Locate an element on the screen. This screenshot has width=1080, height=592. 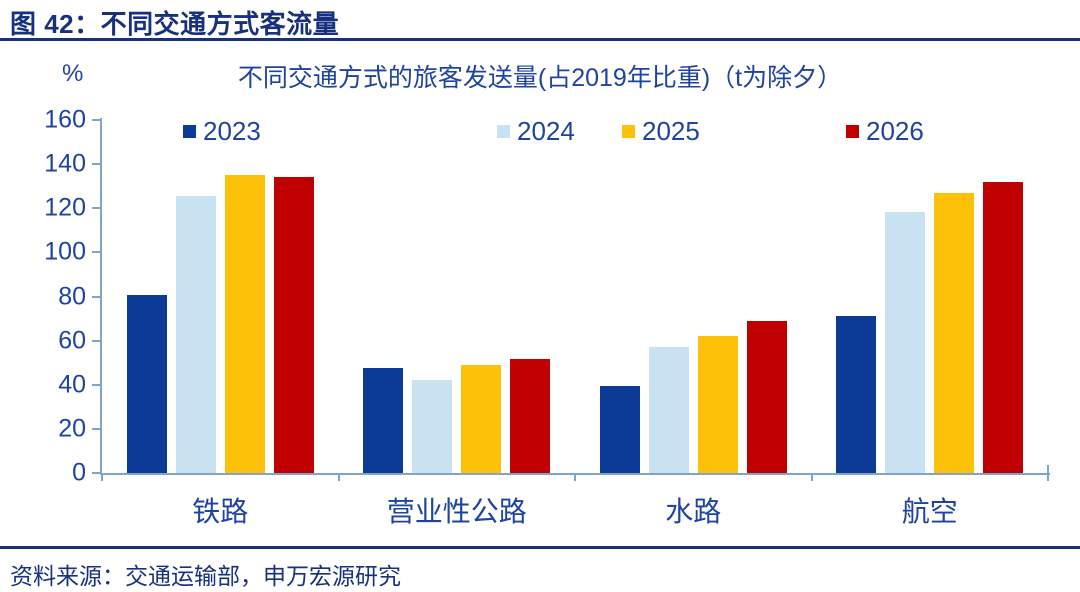
chart-title: 不同交通方式的旅客发送量(占2019年比重)（t为除夕） is located at coordinates (540, 78).